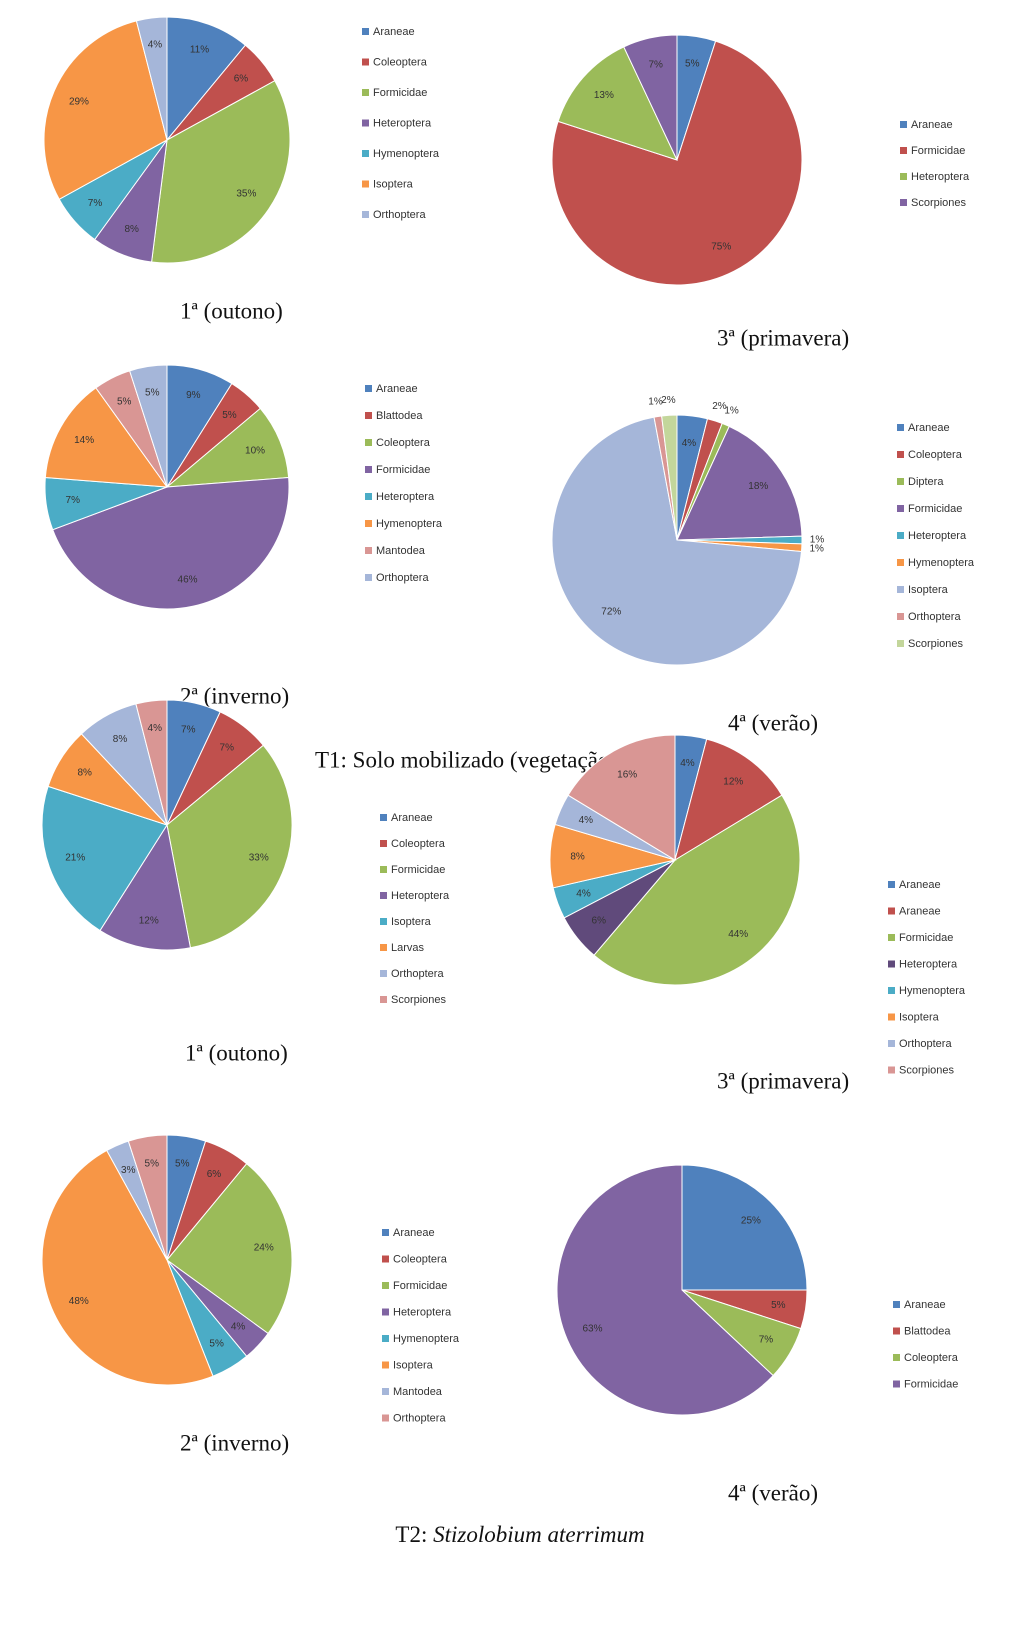  What do you see at coordinates (234, 1442) in the screenshot?
I see `chart-title: 2ª (inverno)` at bounding box center [234, 1442].